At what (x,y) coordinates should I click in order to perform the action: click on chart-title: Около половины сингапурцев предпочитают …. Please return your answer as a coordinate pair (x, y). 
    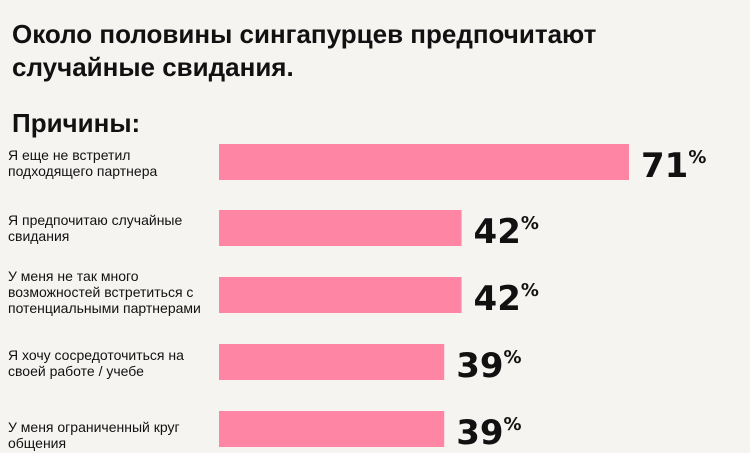
    Looking at the image, I should click on (304, 50).